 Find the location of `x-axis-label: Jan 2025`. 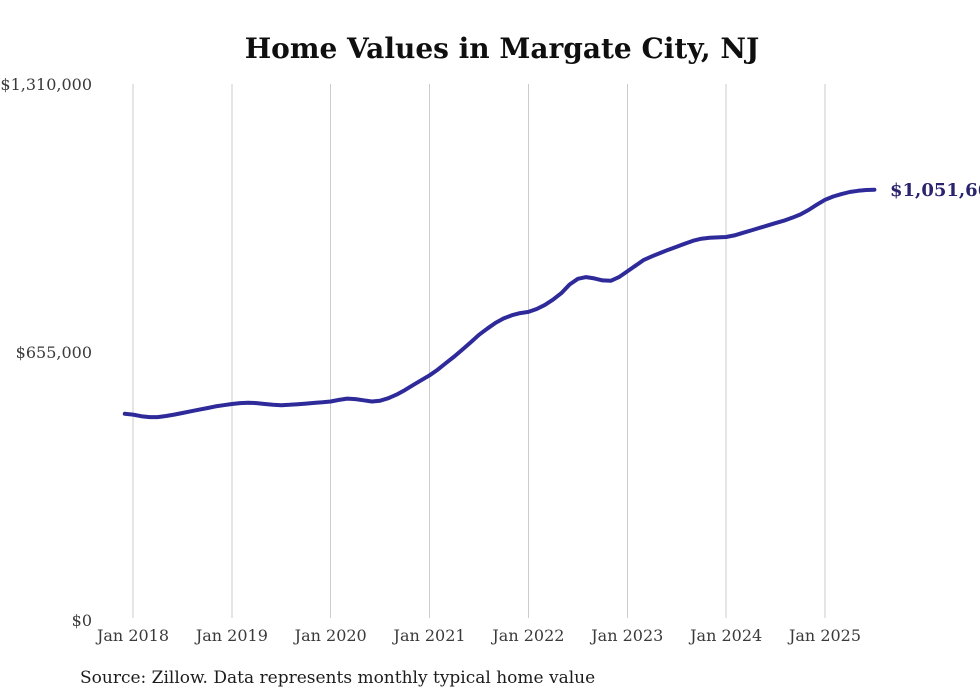

x-axis-label: Jan 2025 is located at coordinates (824, 635).